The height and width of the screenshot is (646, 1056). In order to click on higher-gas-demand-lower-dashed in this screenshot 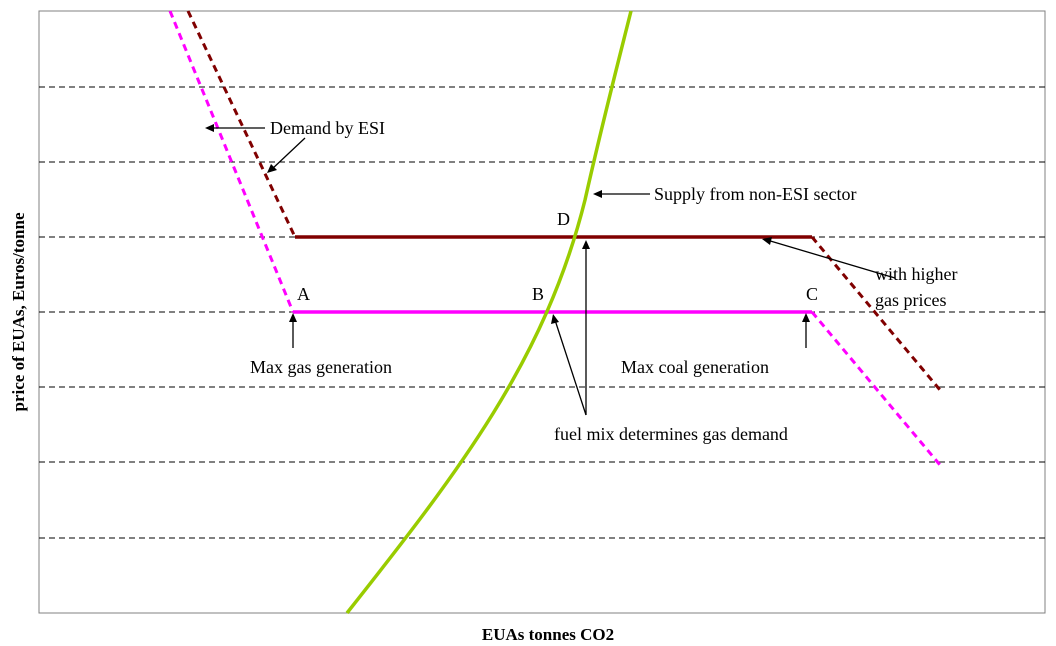, I will do `click(876, 313)`.